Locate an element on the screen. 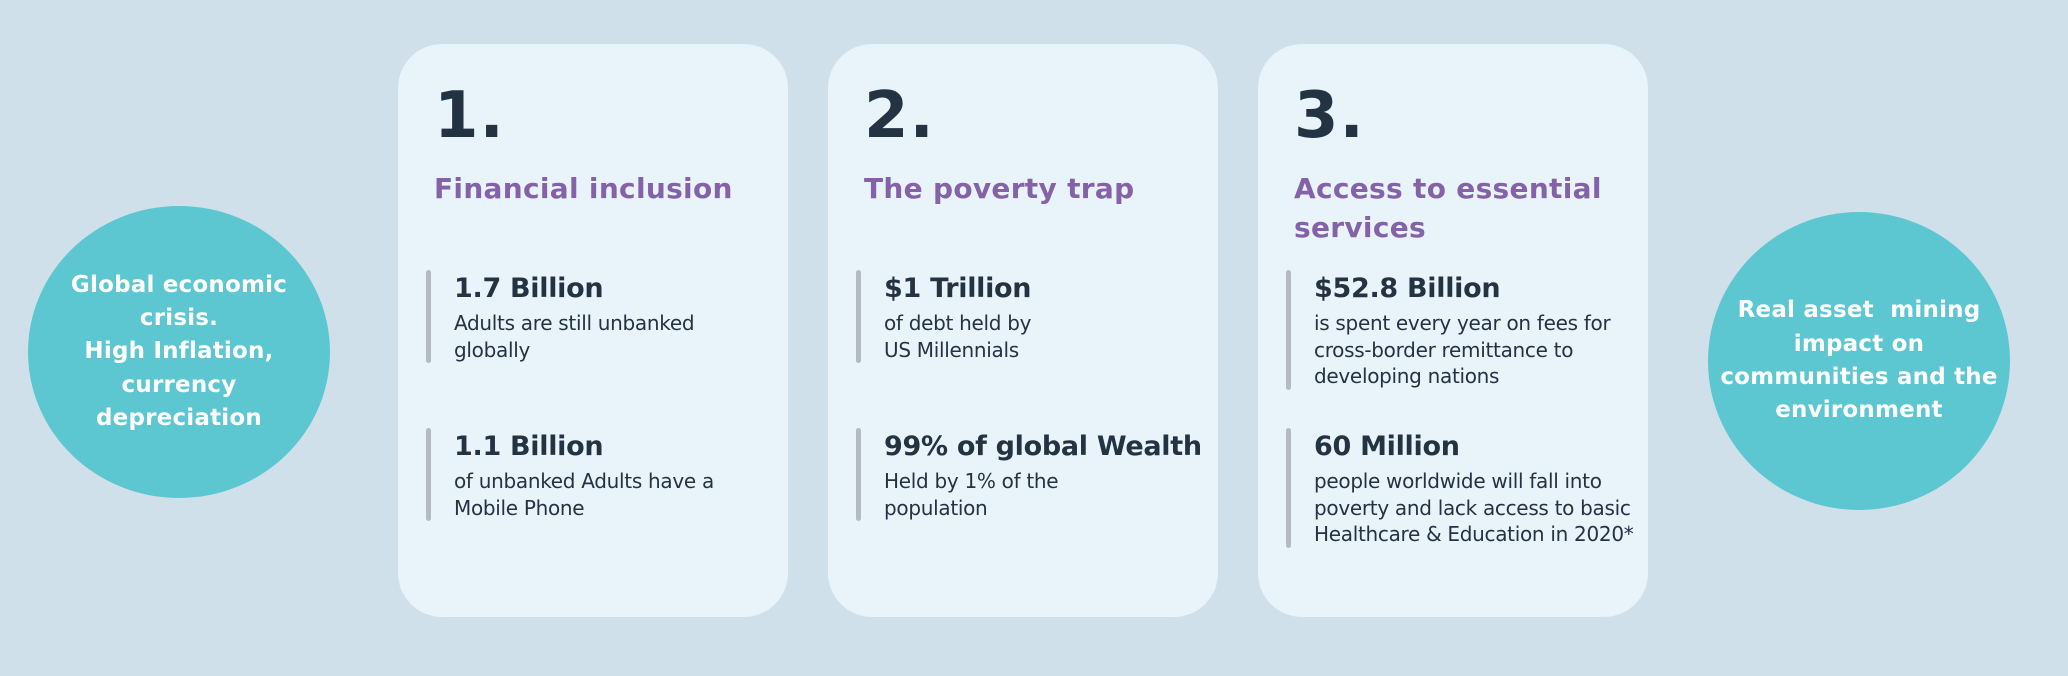 The image size is (2068, 676). card-number: 3. is located at coordinates (1329, 116).